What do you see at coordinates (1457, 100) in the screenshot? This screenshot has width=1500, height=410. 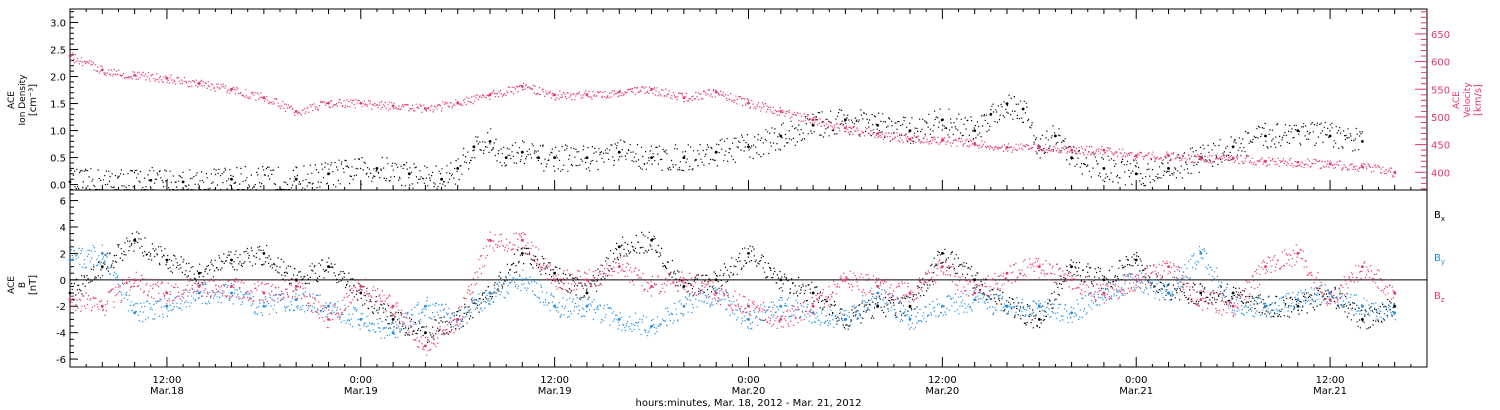 I see `velocity-axis-title-line: ACE` at bounding box center [1457, 100].